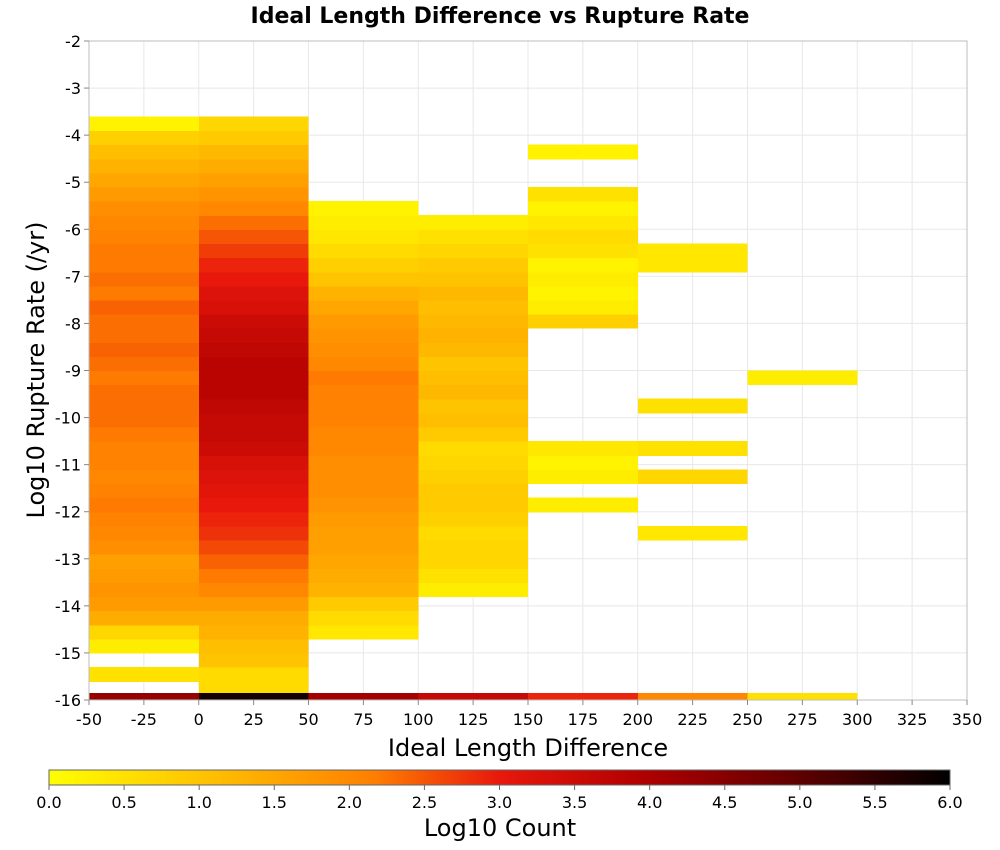  What do you see at coordinates (528, 748) in the screenshot?
I see `x-axis-label: Ideal Length Difference` at bounding box center [528, 748].